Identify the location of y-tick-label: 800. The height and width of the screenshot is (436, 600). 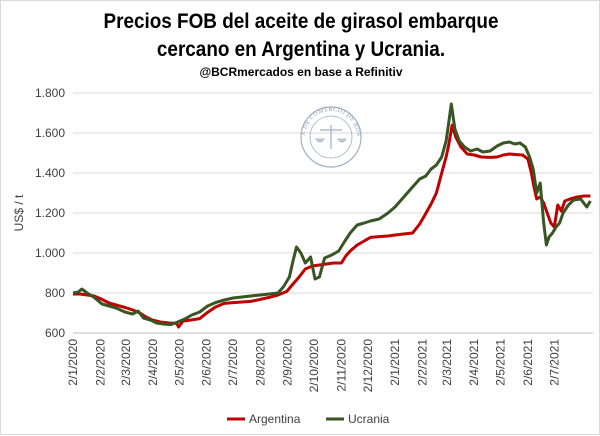
(55, 293).